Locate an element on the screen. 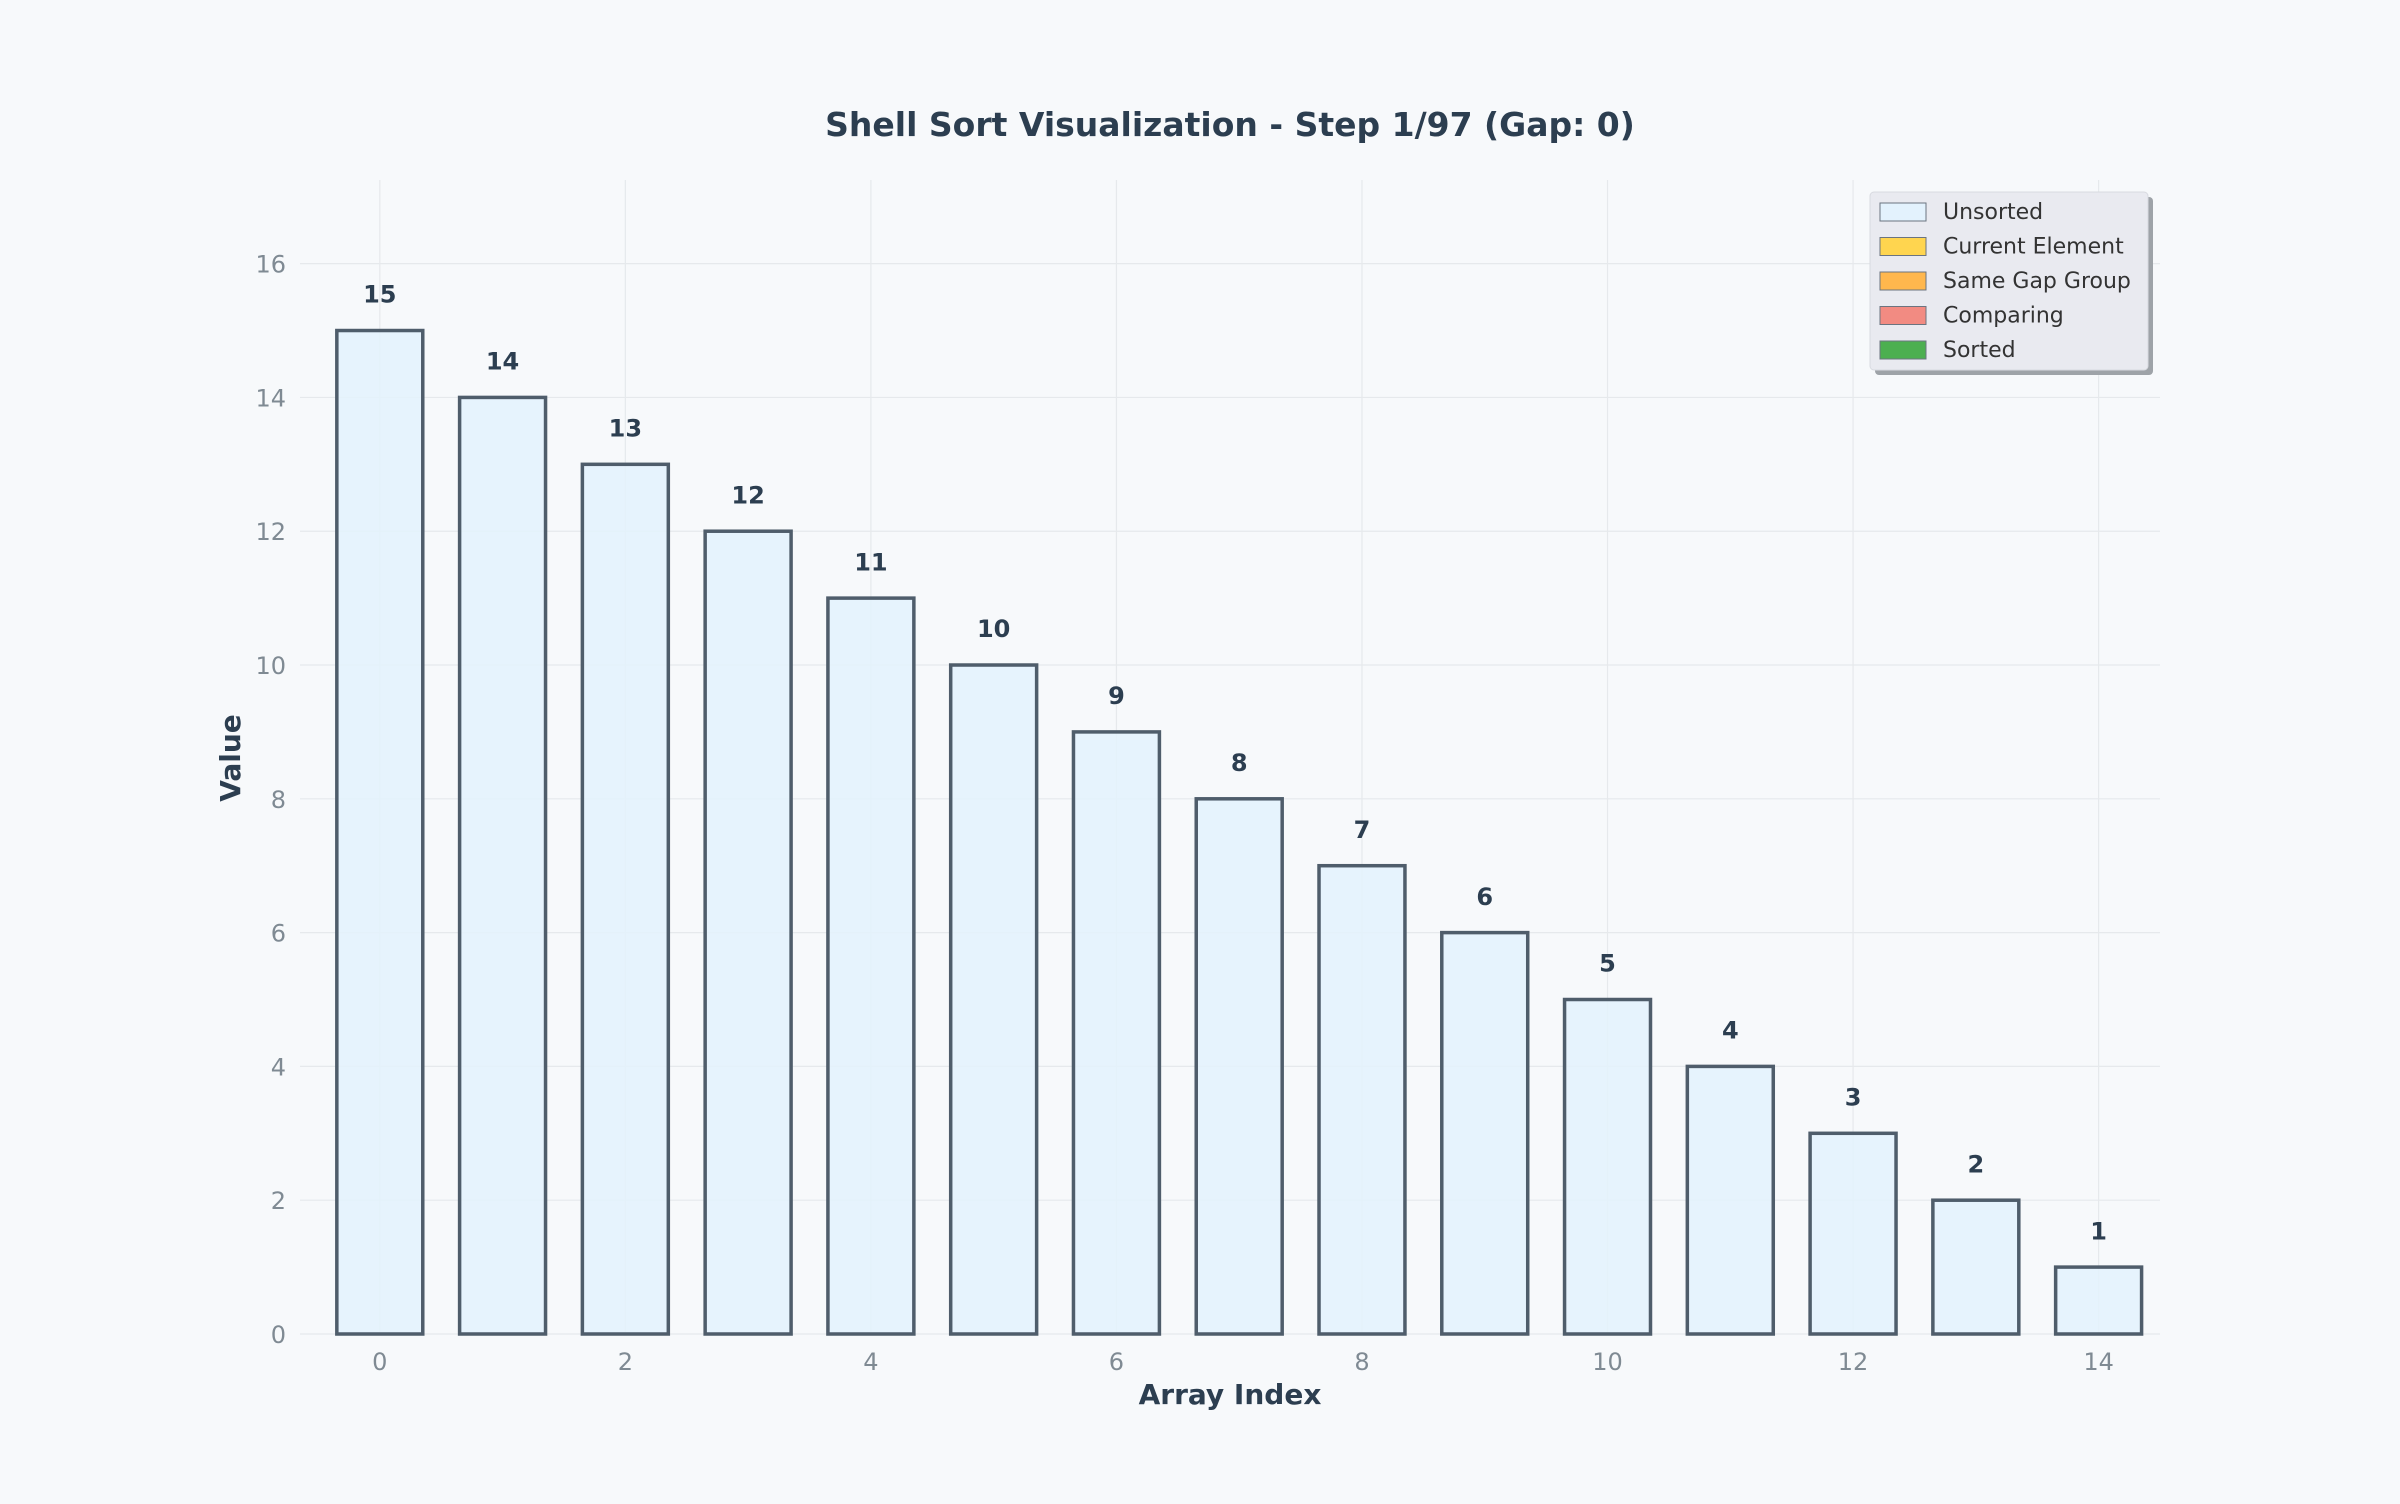 The image size is (2400, 1504). bar-value-label: 3 is located at coordinates (1853, 1098).